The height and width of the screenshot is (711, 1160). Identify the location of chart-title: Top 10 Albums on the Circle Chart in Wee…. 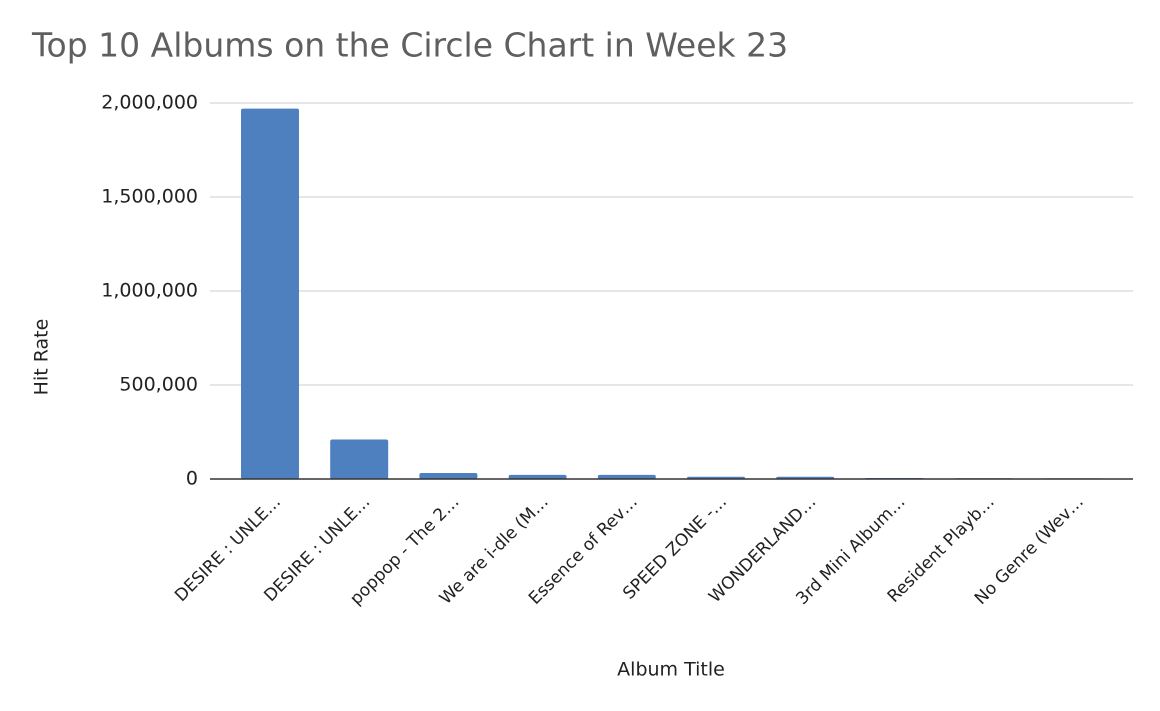
(409, 45).